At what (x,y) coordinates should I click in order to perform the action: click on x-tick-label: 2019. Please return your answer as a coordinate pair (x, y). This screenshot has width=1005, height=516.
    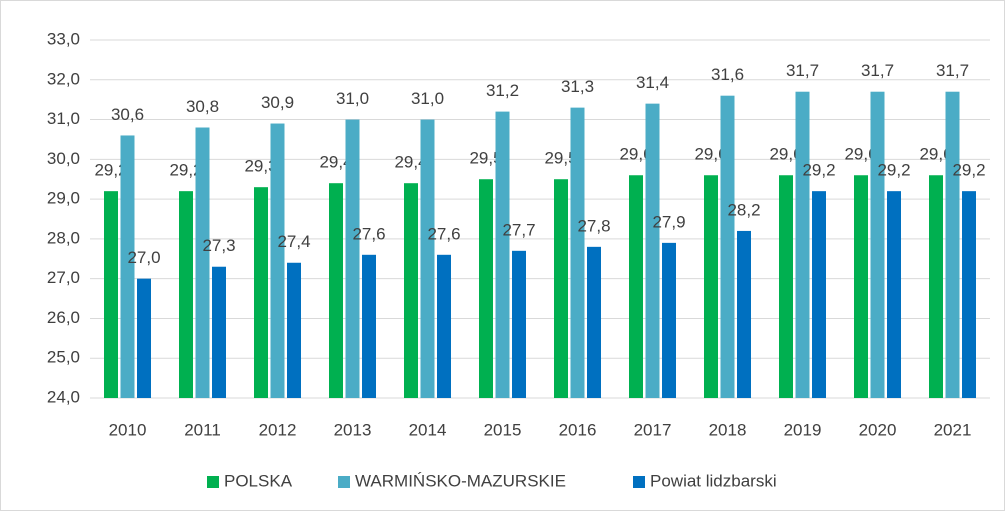
    Looking at the image, I should click on (803, 429).